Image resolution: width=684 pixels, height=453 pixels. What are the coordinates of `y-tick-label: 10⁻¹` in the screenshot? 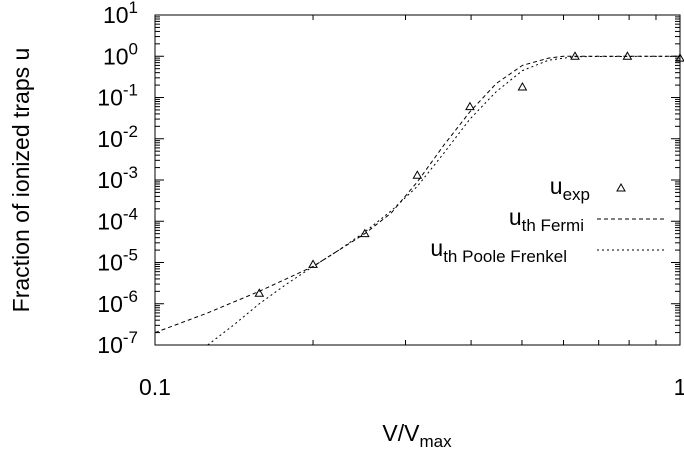 It's located at (117, 96).